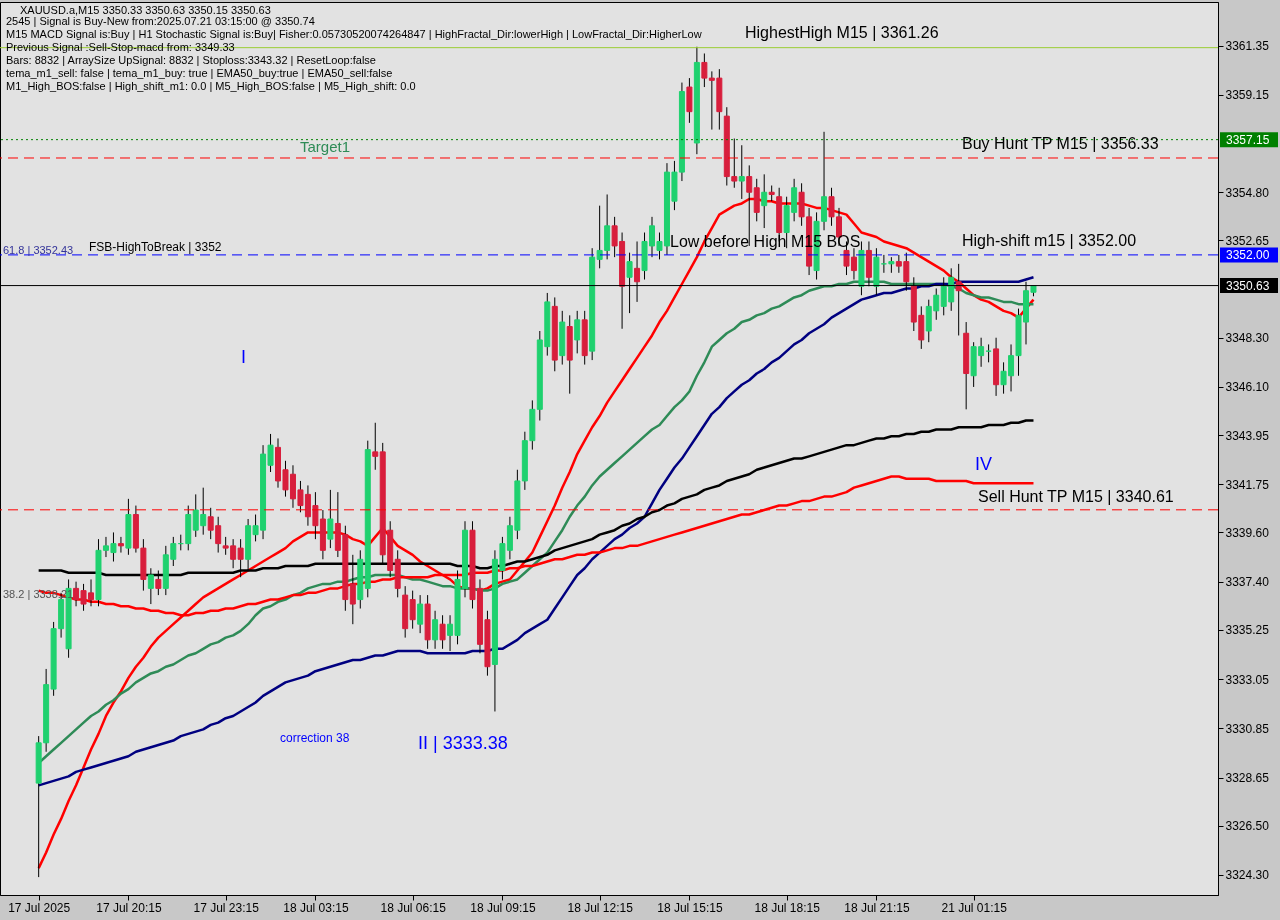  What do you see at coordinates (354, 34) in the screenshot?
I see `annotation: M15 MACD Signal is:Buy | H1 Stochastic Signal is:Buy| Fisher:0.05730520074264847 | HighFractal_Dir:lowerHigh | LowFractal_Dir:HigherLow` at bounding box center [354, 34].